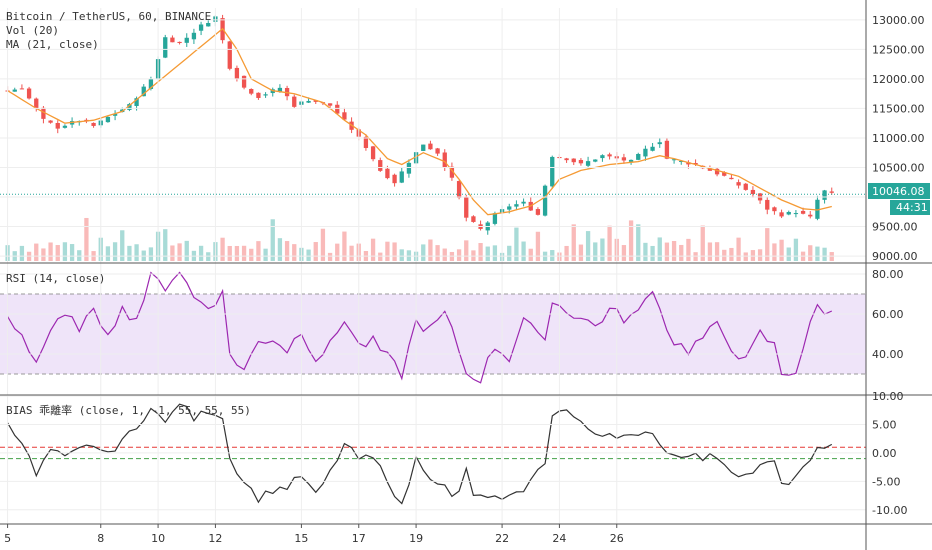  I want to click on rsi-legend: RSI (14, close), so click(55, 278).